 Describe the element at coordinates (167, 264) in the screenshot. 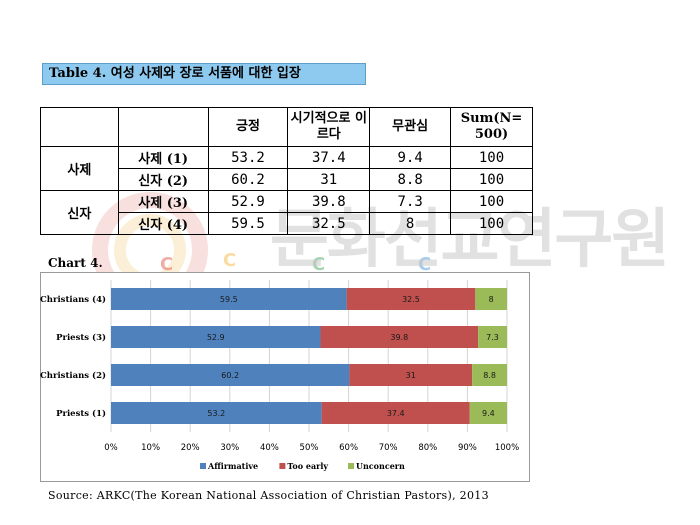

I see `watermark-c-1: C` at that location.